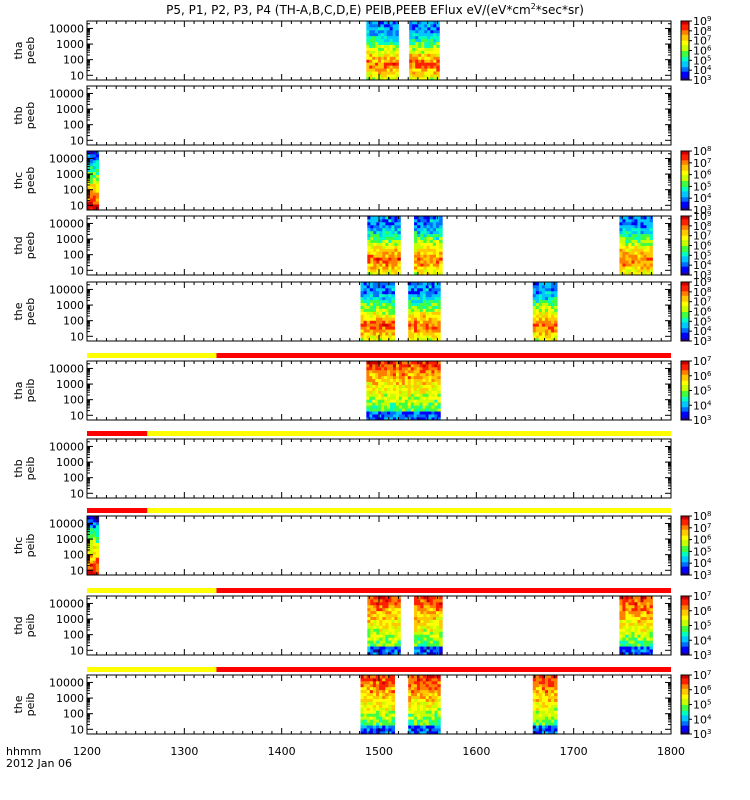  Describe the element at coordinates (709, 196) in the screenshot. I see `colorbar-label-exponent: 4` at that location.